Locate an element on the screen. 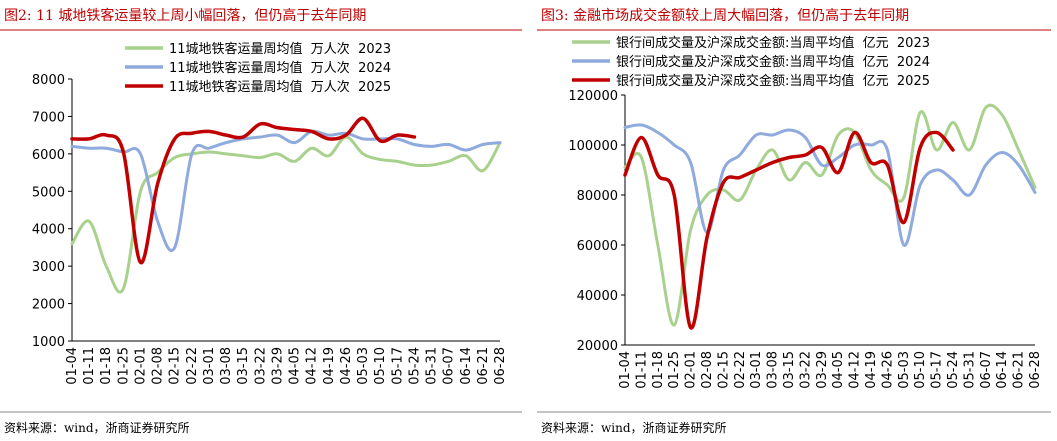 This screenshot has width=1057, height=441. y-tick-label: 100000 is located at coordinates (593, 146).